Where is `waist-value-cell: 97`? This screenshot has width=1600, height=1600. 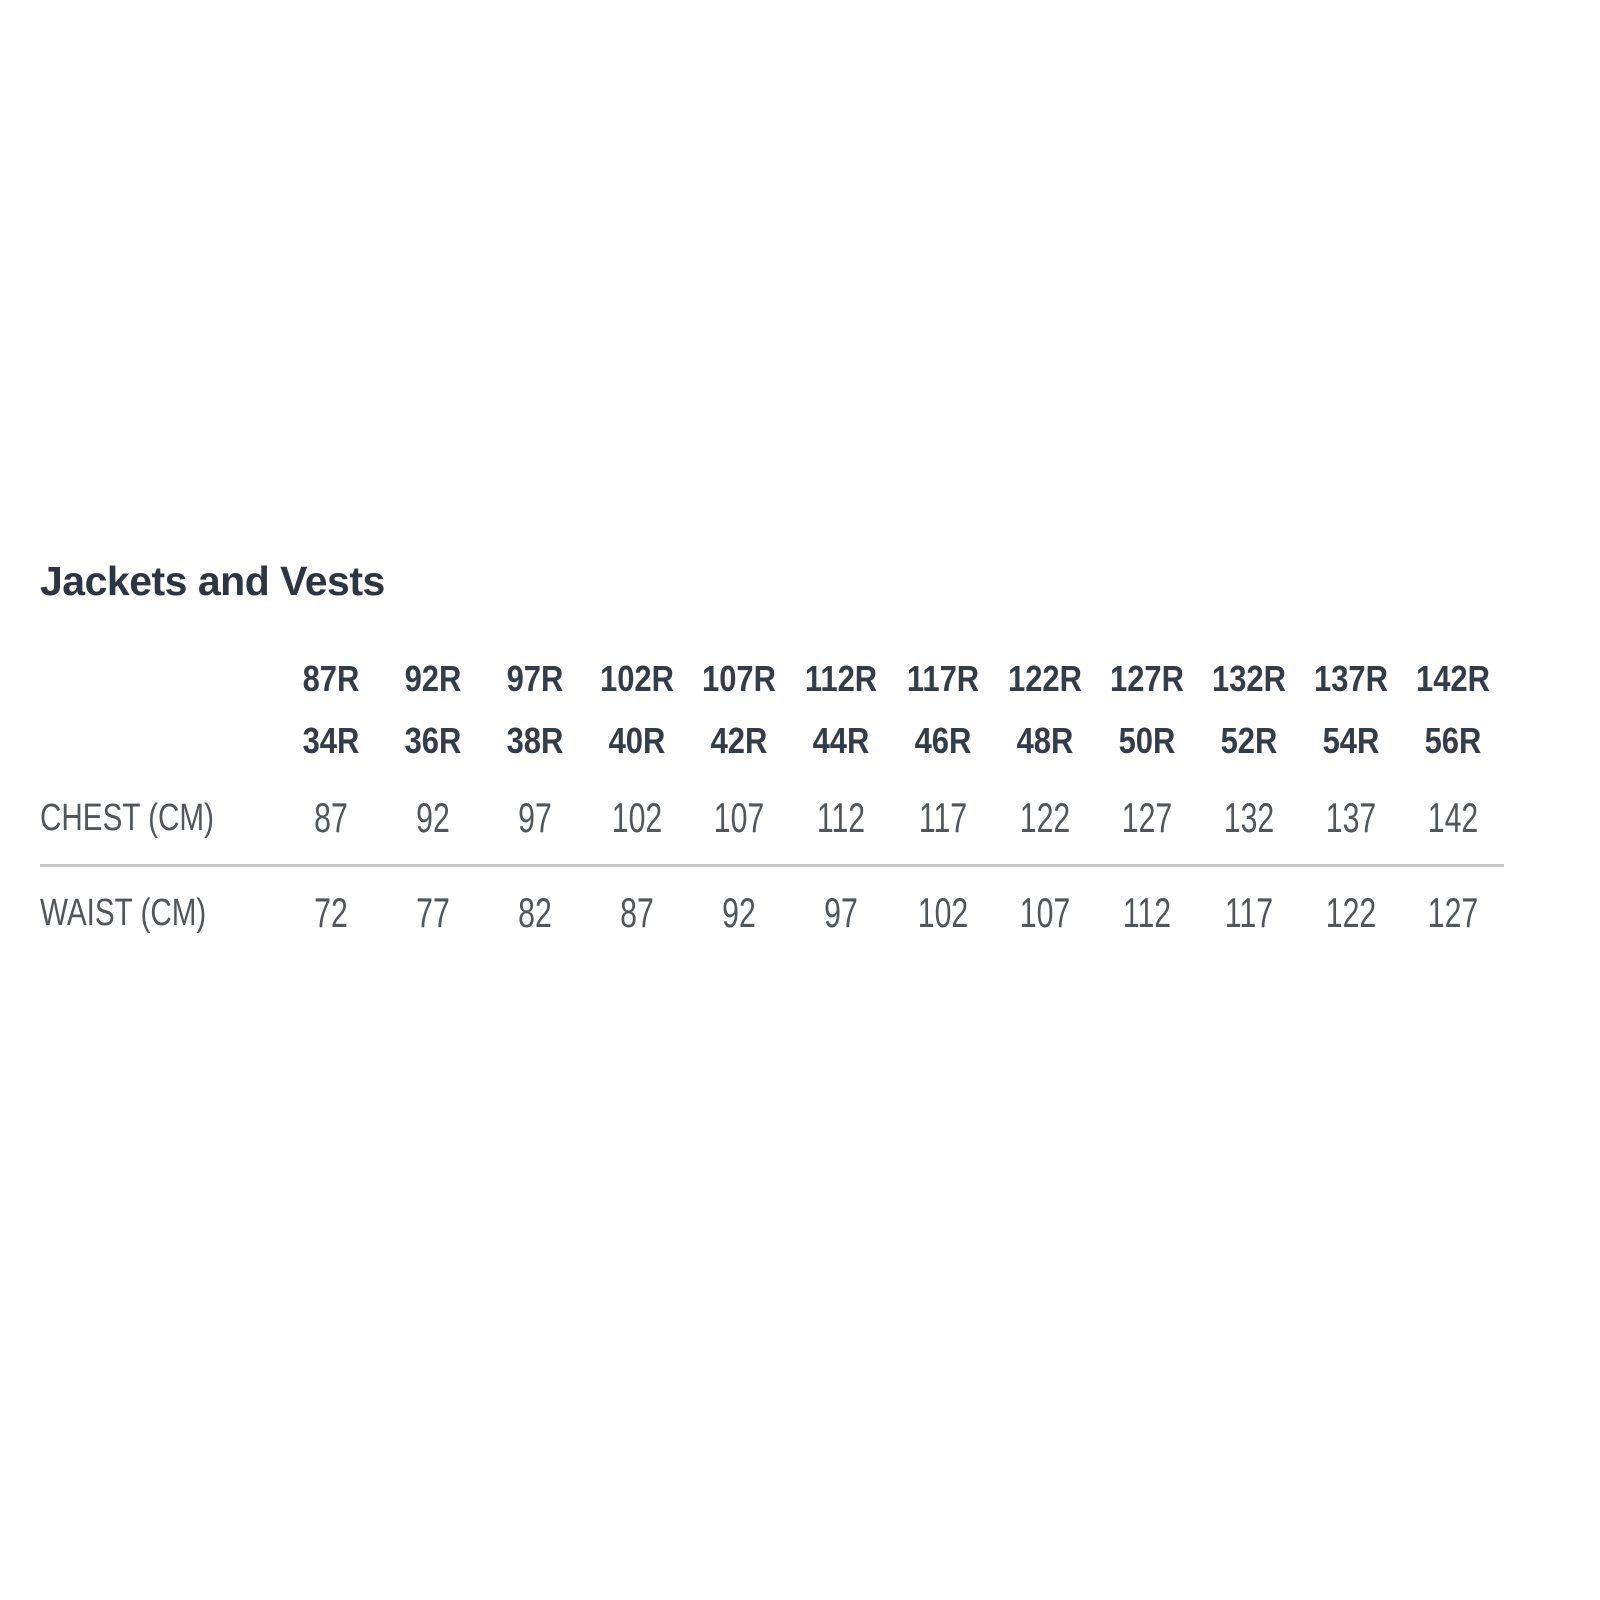
waist-value-cell: 97 is located at coordinates (841, 912).